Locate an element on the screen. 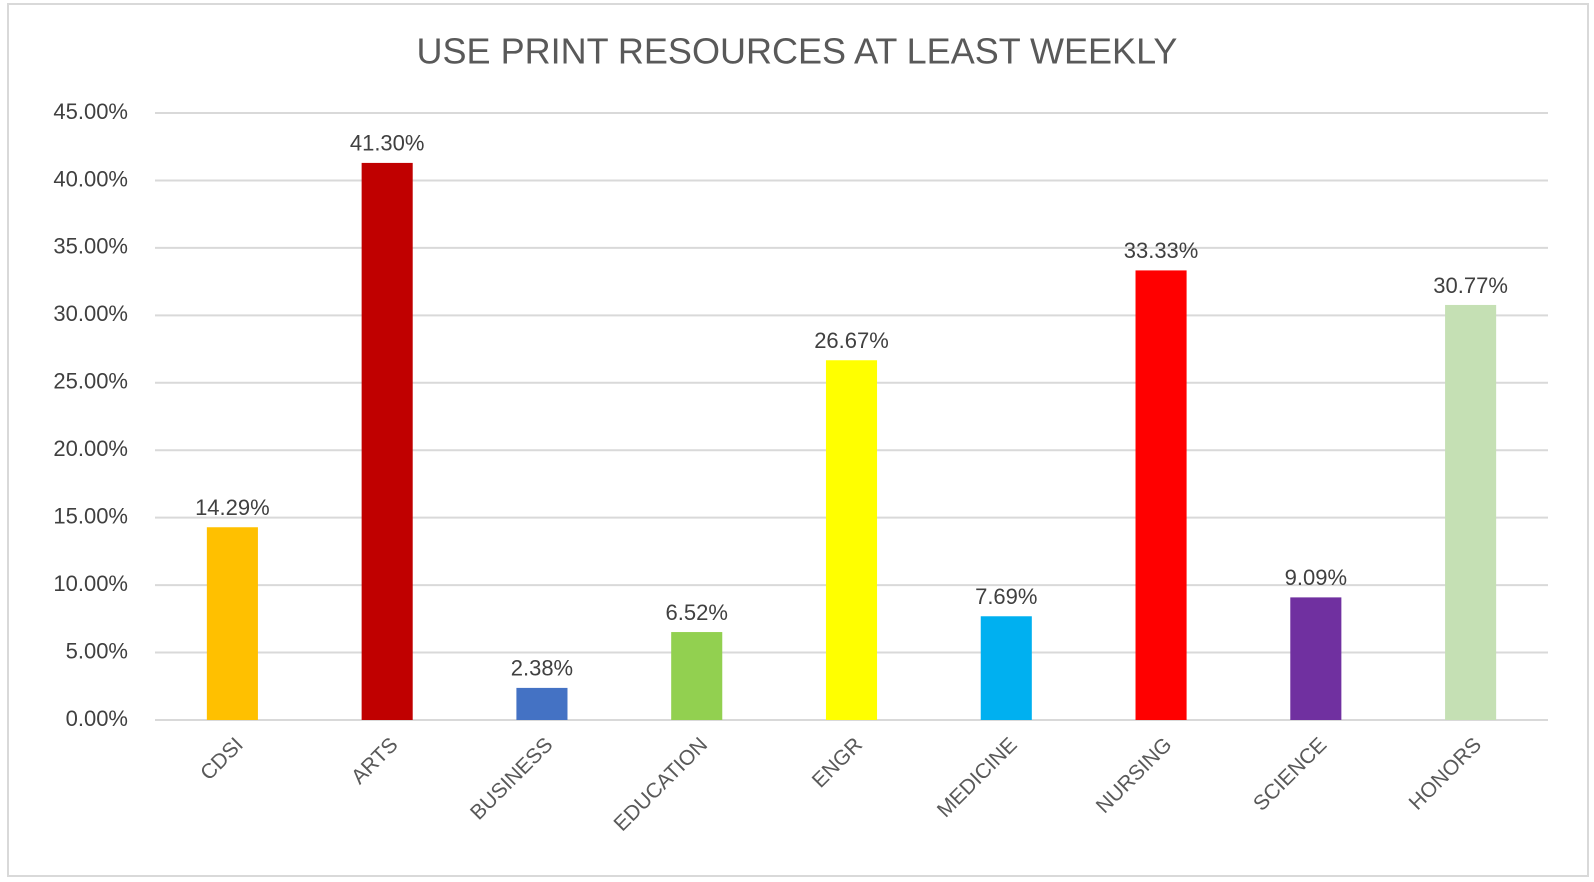 The width and height of the screenshot is (1594, 882). value-label: 9.09% is located at coordinates (1316, 577).